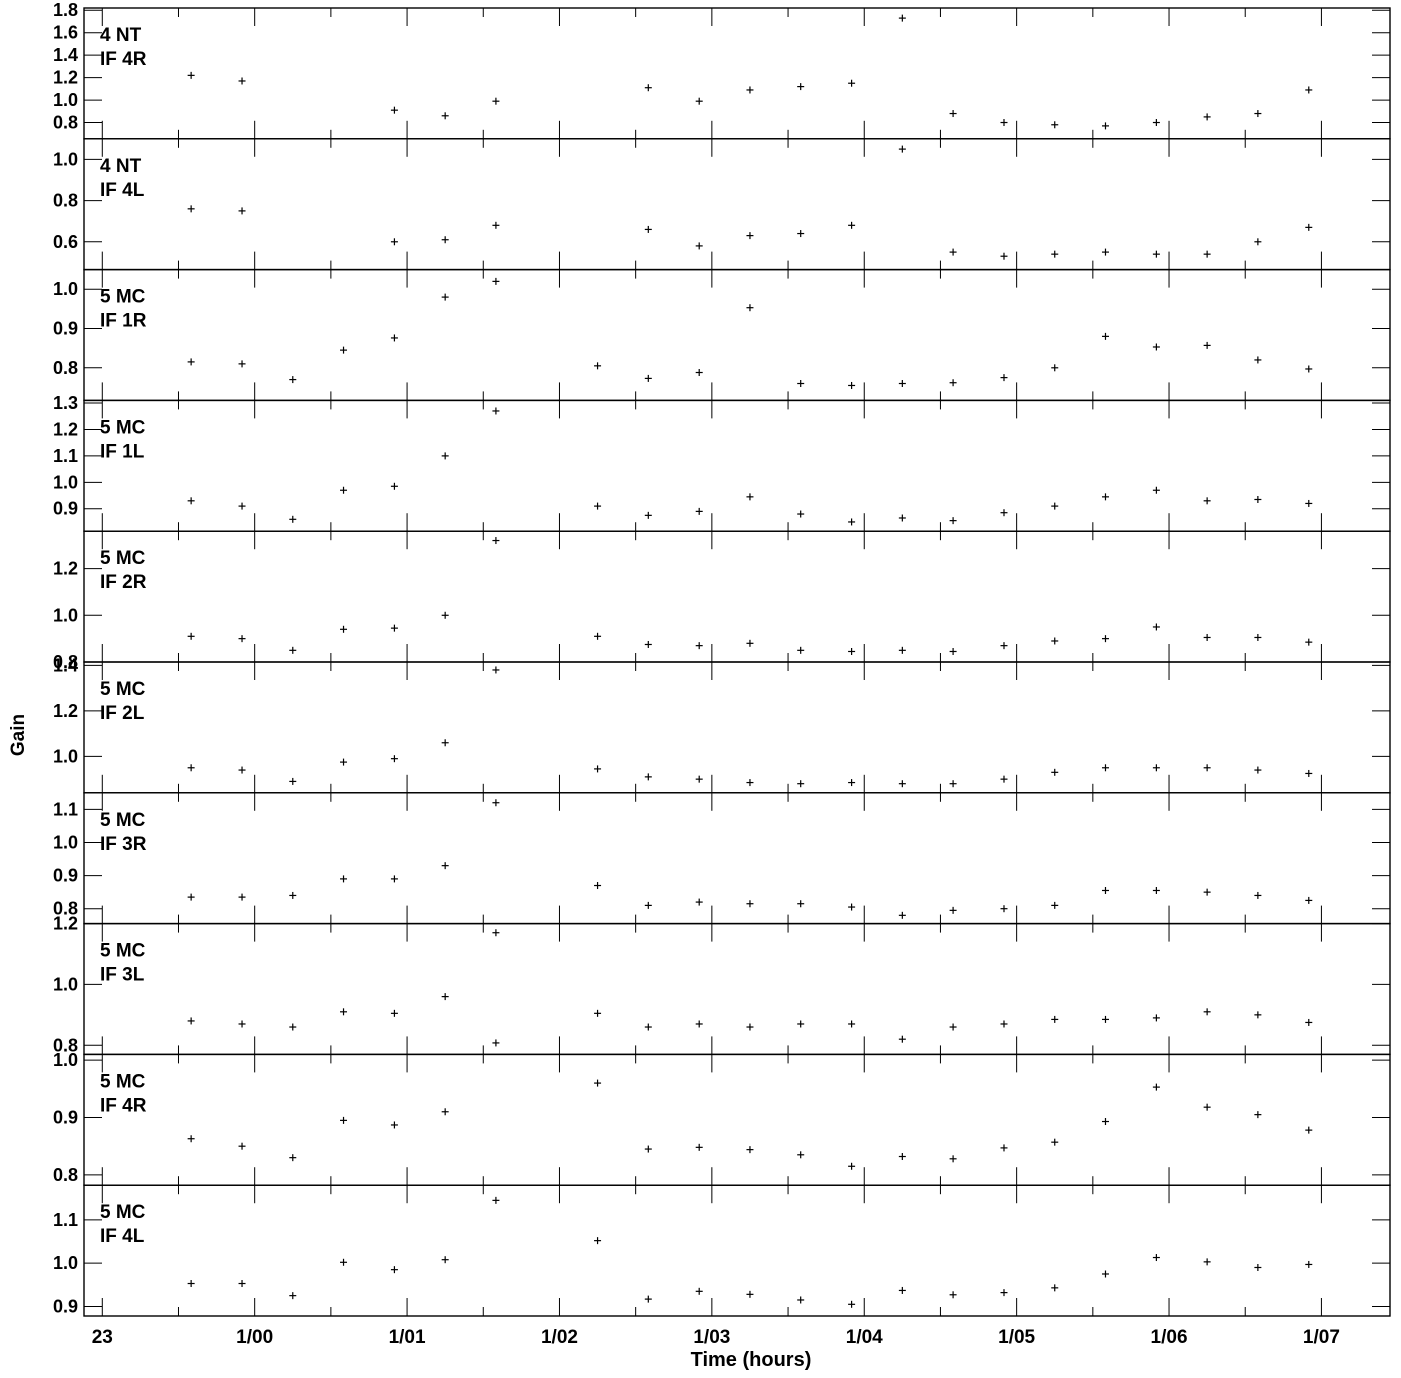 The image size is (1401, 1378). I want to click on x-tick-label: 1/01, so click(407, 1337).